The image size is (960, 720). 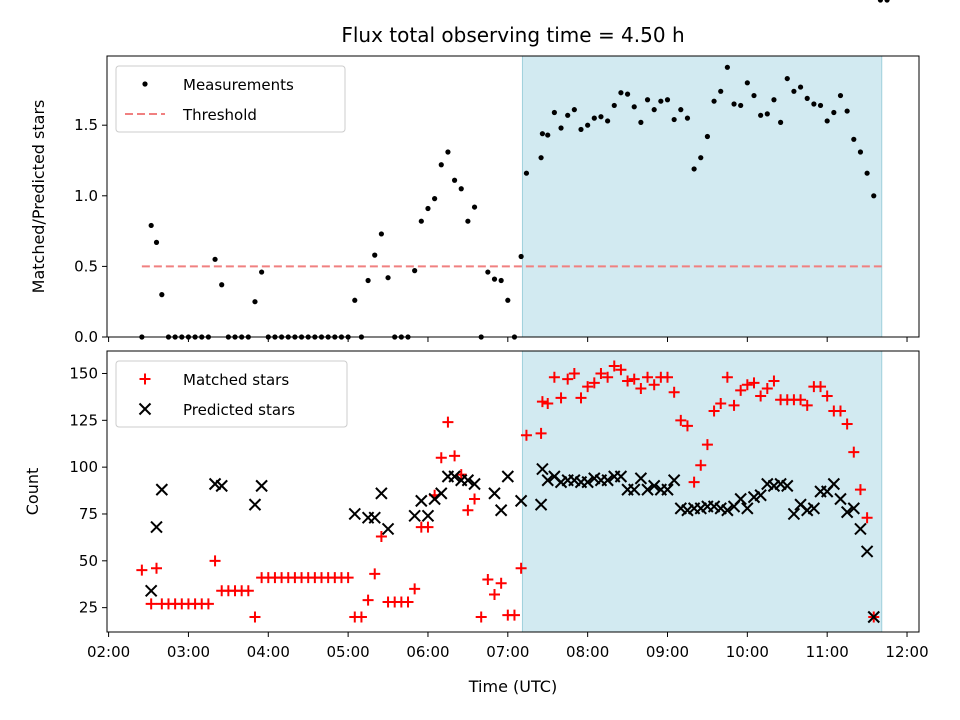 I want to click on legend: Matched stars Predicted stars, so click(x=231, y=394).